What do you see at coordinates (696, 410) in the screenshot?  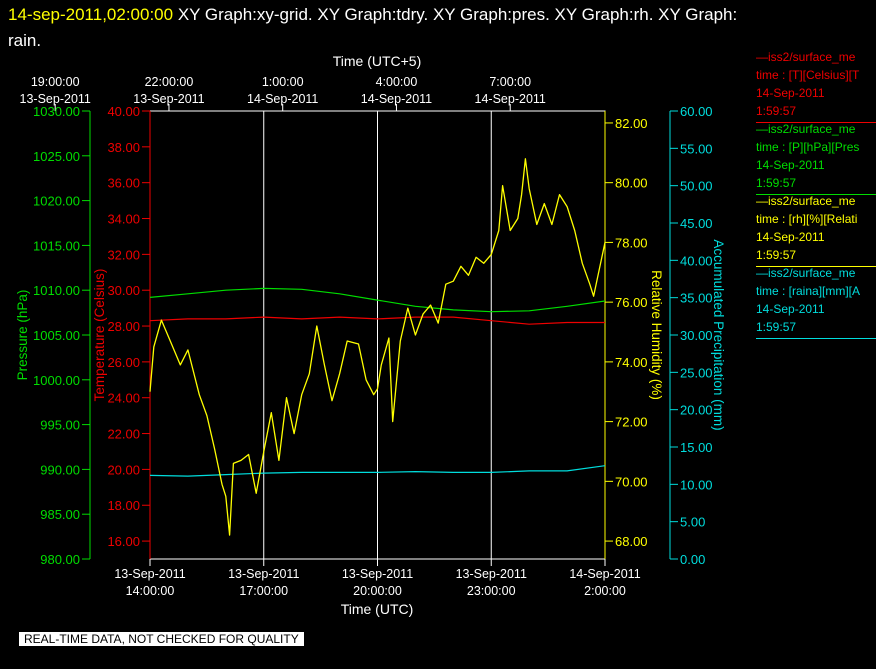 I see `precip-tick-label: 20.00` at bounding box center [696, 410].